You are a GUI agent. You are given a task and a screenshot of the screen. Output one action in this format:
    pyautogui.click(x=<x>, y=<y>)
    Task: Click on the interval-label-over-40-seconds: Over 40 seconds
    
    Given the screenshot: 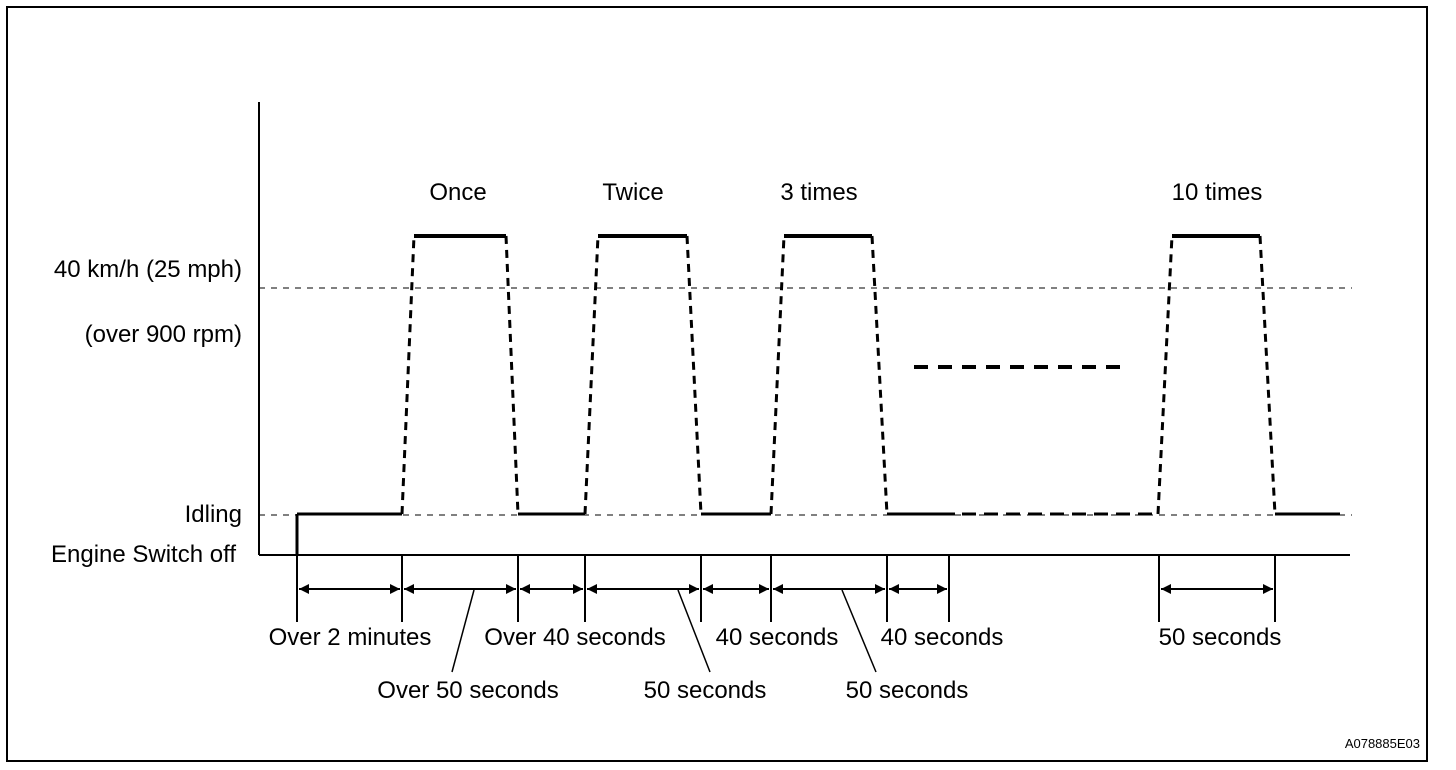 What is the action you would take?
    pyautogui.click(x=574, y=637)
    